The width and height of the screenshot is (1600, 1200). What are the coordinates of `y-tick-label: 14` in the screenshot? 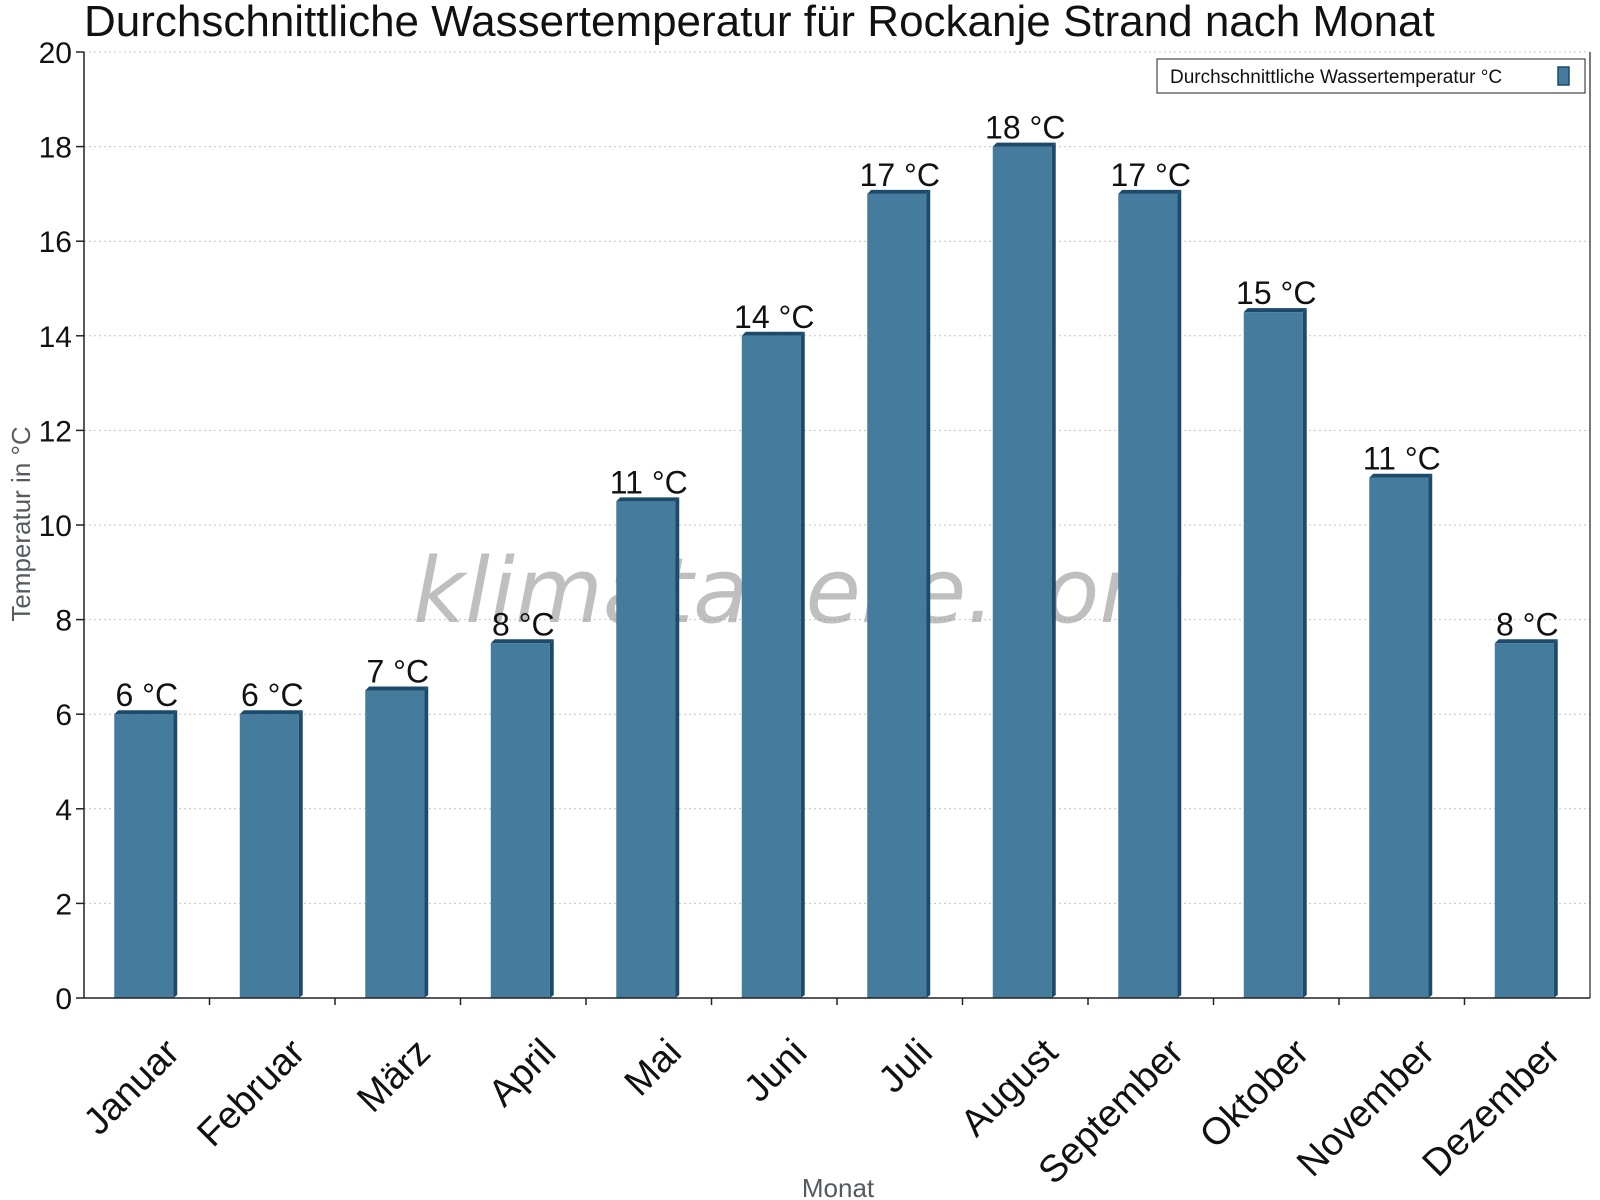 It's located at (55, 337).